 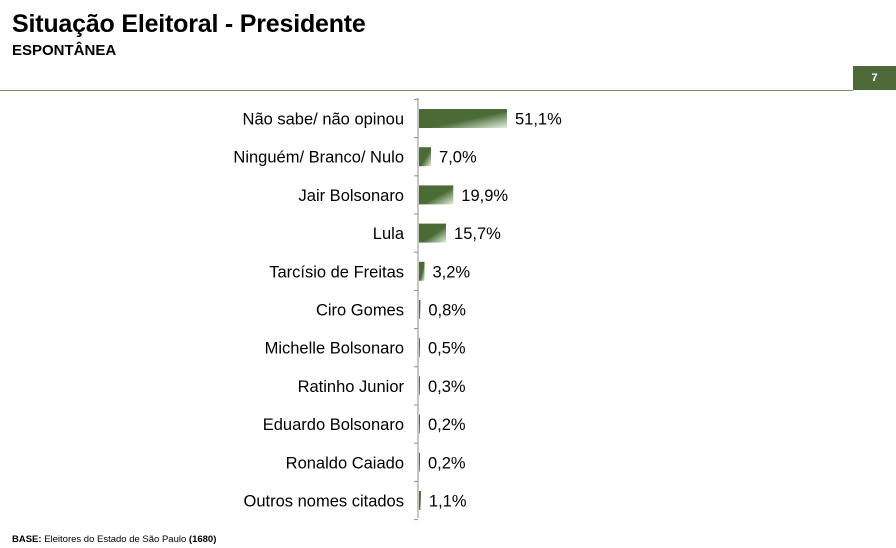 I want to click on value-label: 0,5%, so click(x=447, y=349).